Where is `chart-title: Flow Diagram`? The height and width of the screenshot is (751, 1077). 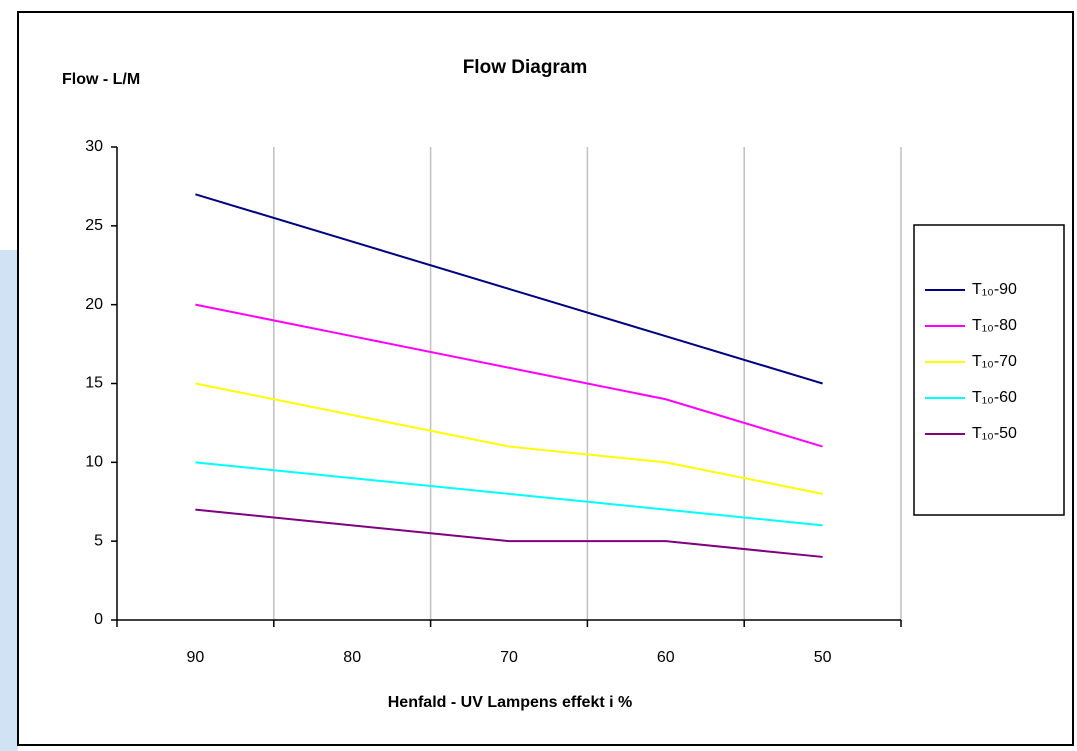
chart-title: Flow Diagram is located at coordinates (525, 67).